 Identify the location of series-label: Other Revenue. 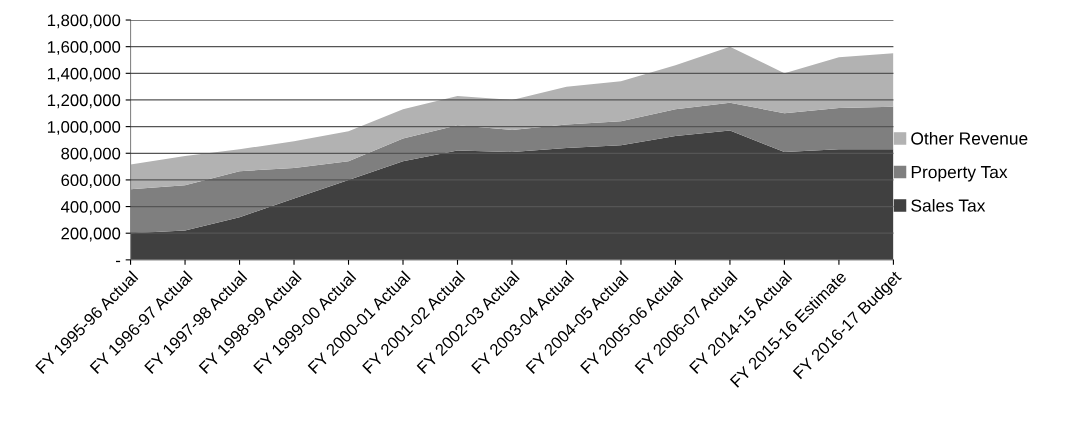
(969, 138).